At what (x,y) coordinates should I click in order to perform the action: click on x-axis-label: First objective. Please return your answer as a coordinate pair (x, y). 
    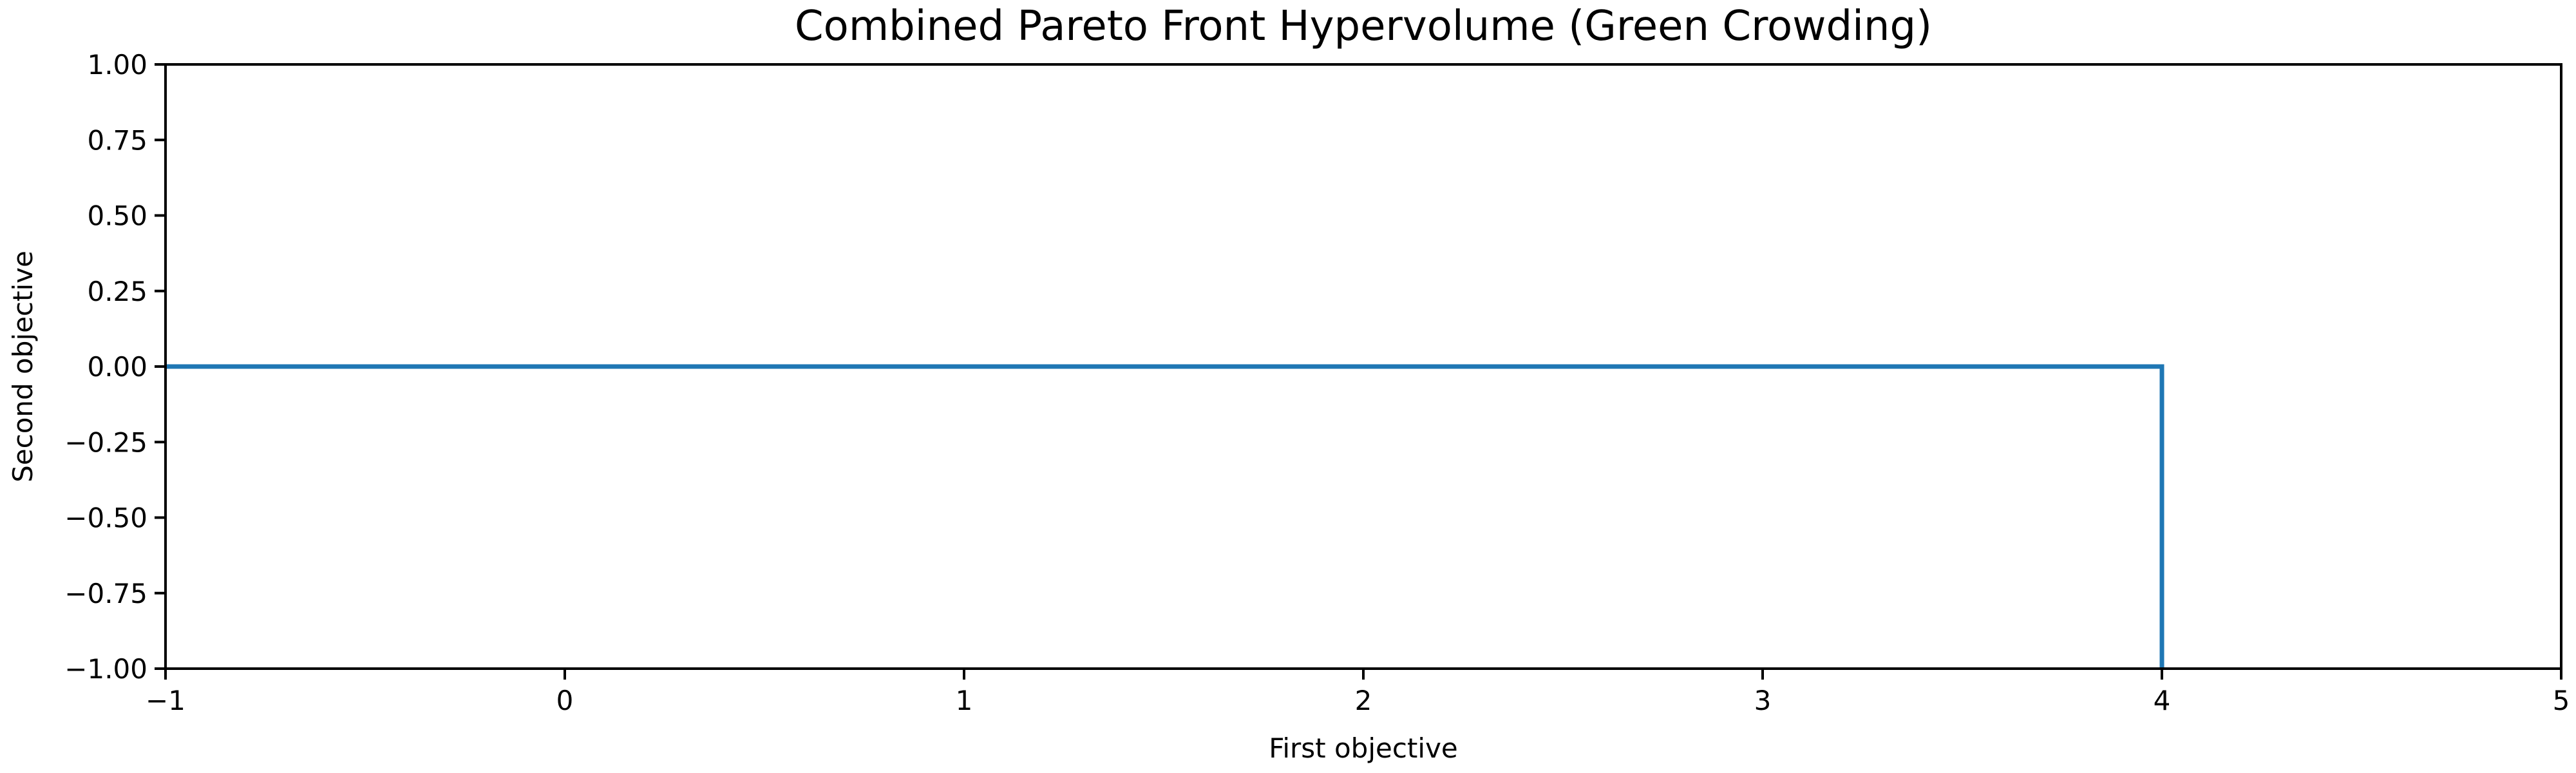
    Looking at the image, I should click on (1364, 748).